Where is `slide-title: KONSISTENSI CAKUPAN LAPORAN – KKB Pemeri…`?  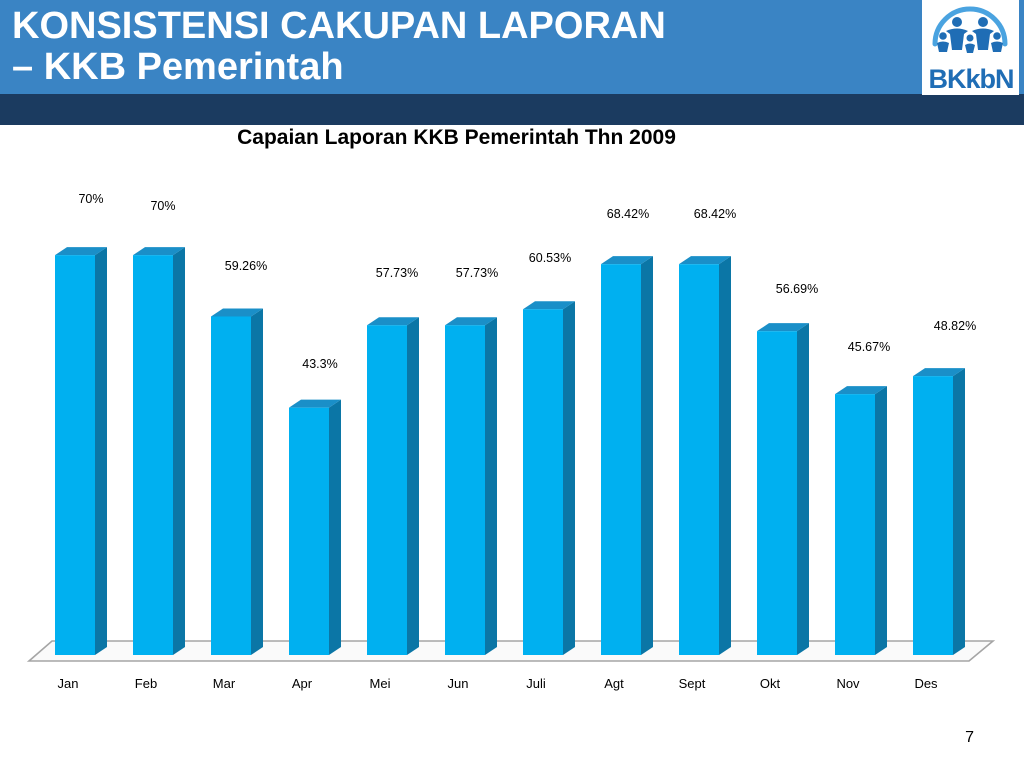
slide-title: KONSISTENSI CAKUPAN LAPORAN – KKB Pemeri… is located at coordinates (339, 47).